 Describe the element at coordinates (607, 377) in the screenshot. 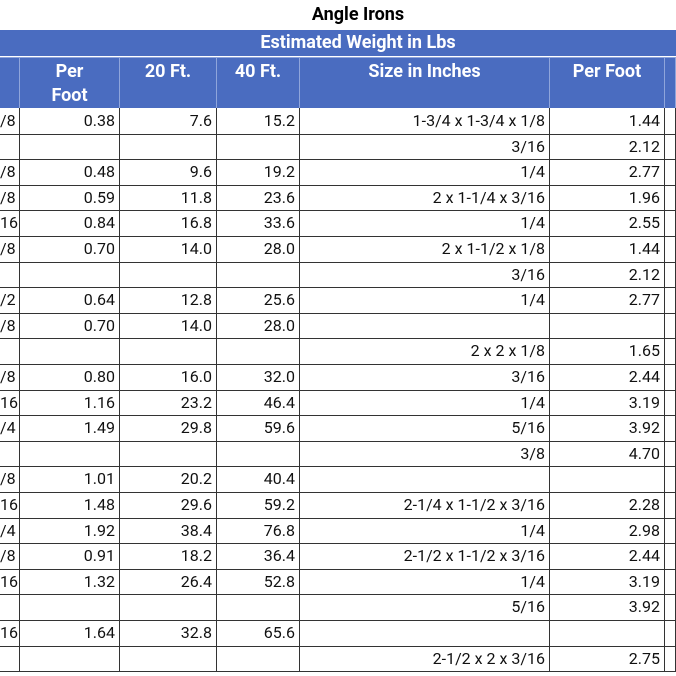

I see `table-cell: 2.44` at that location.